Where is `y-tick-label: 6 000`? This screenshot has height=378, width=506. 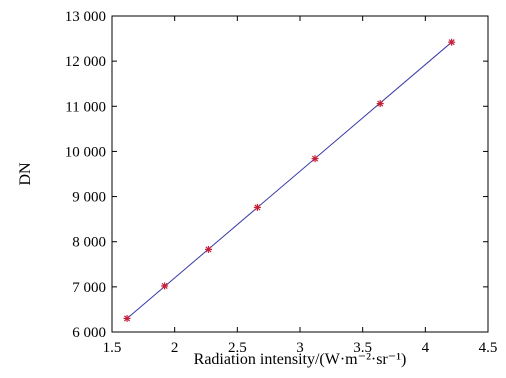
y-tick-label: 6 000 is located at coordinates (89, 333).